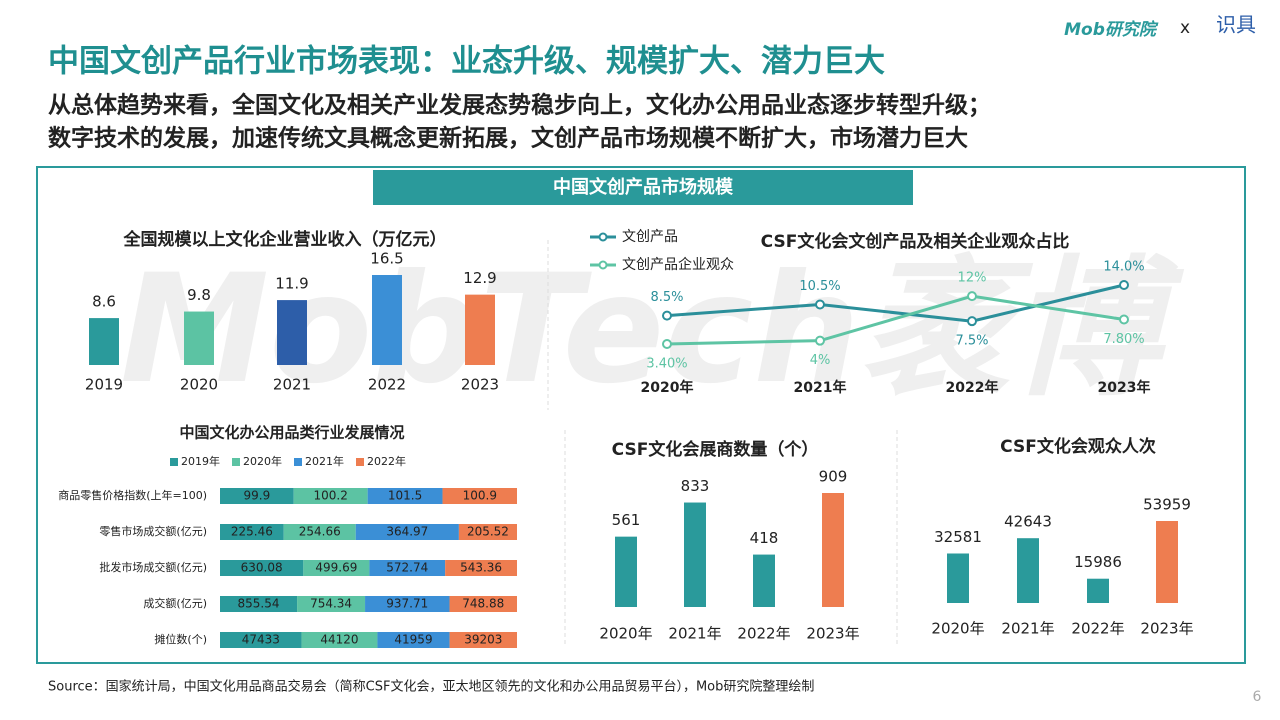 The width and height of the screenshot is (1280, 720). I want to click on y-tick-label: 成交额(亿元), so click(175, 603).